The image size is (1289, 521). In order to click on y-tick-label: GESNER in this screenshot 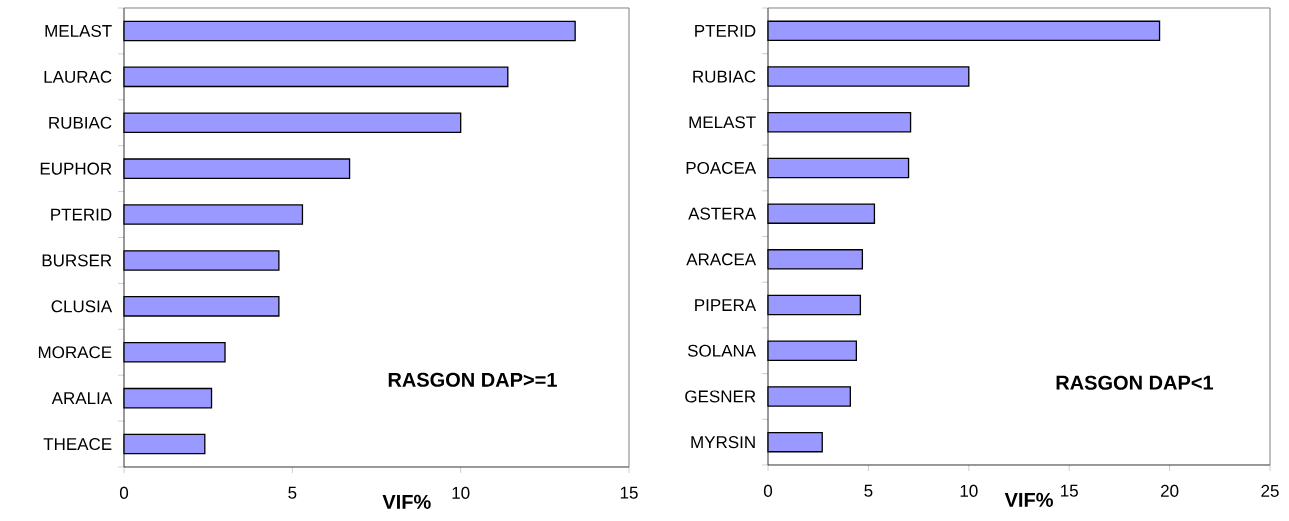, I will do `click(720, 396)`.